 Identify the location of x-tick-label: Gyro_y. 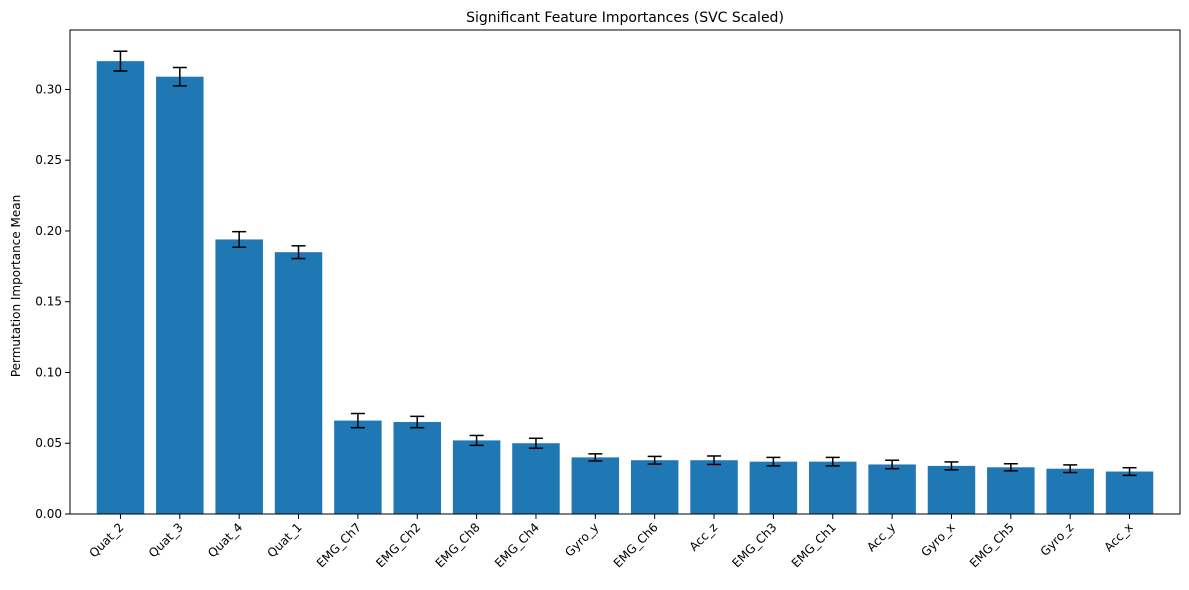
(581, 539).